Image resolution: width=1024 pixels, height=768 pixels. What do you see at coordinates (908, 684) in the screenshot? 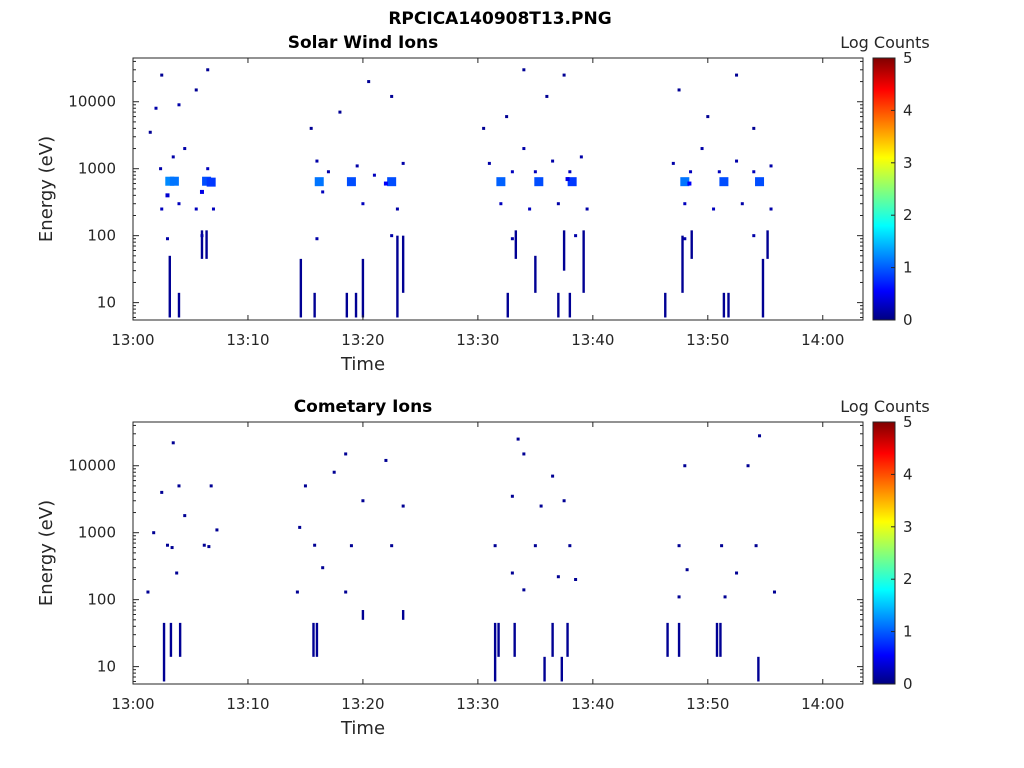
I see `colorbar-tick-label: 0` at bounding box center [908, 684].